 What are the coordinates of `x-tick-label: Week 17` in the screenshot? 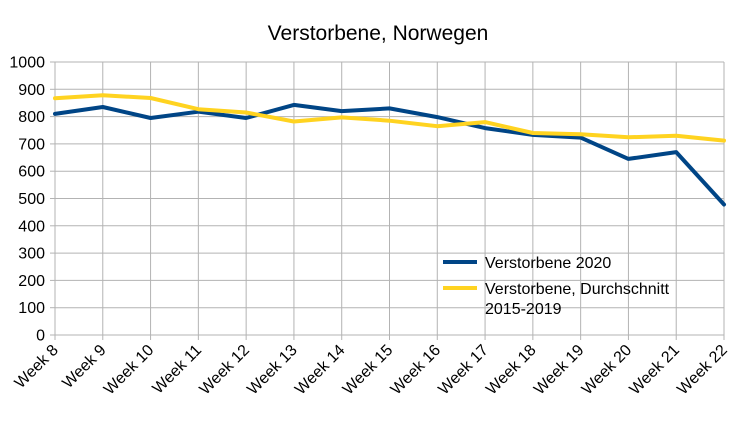 It's located at (463, 370).